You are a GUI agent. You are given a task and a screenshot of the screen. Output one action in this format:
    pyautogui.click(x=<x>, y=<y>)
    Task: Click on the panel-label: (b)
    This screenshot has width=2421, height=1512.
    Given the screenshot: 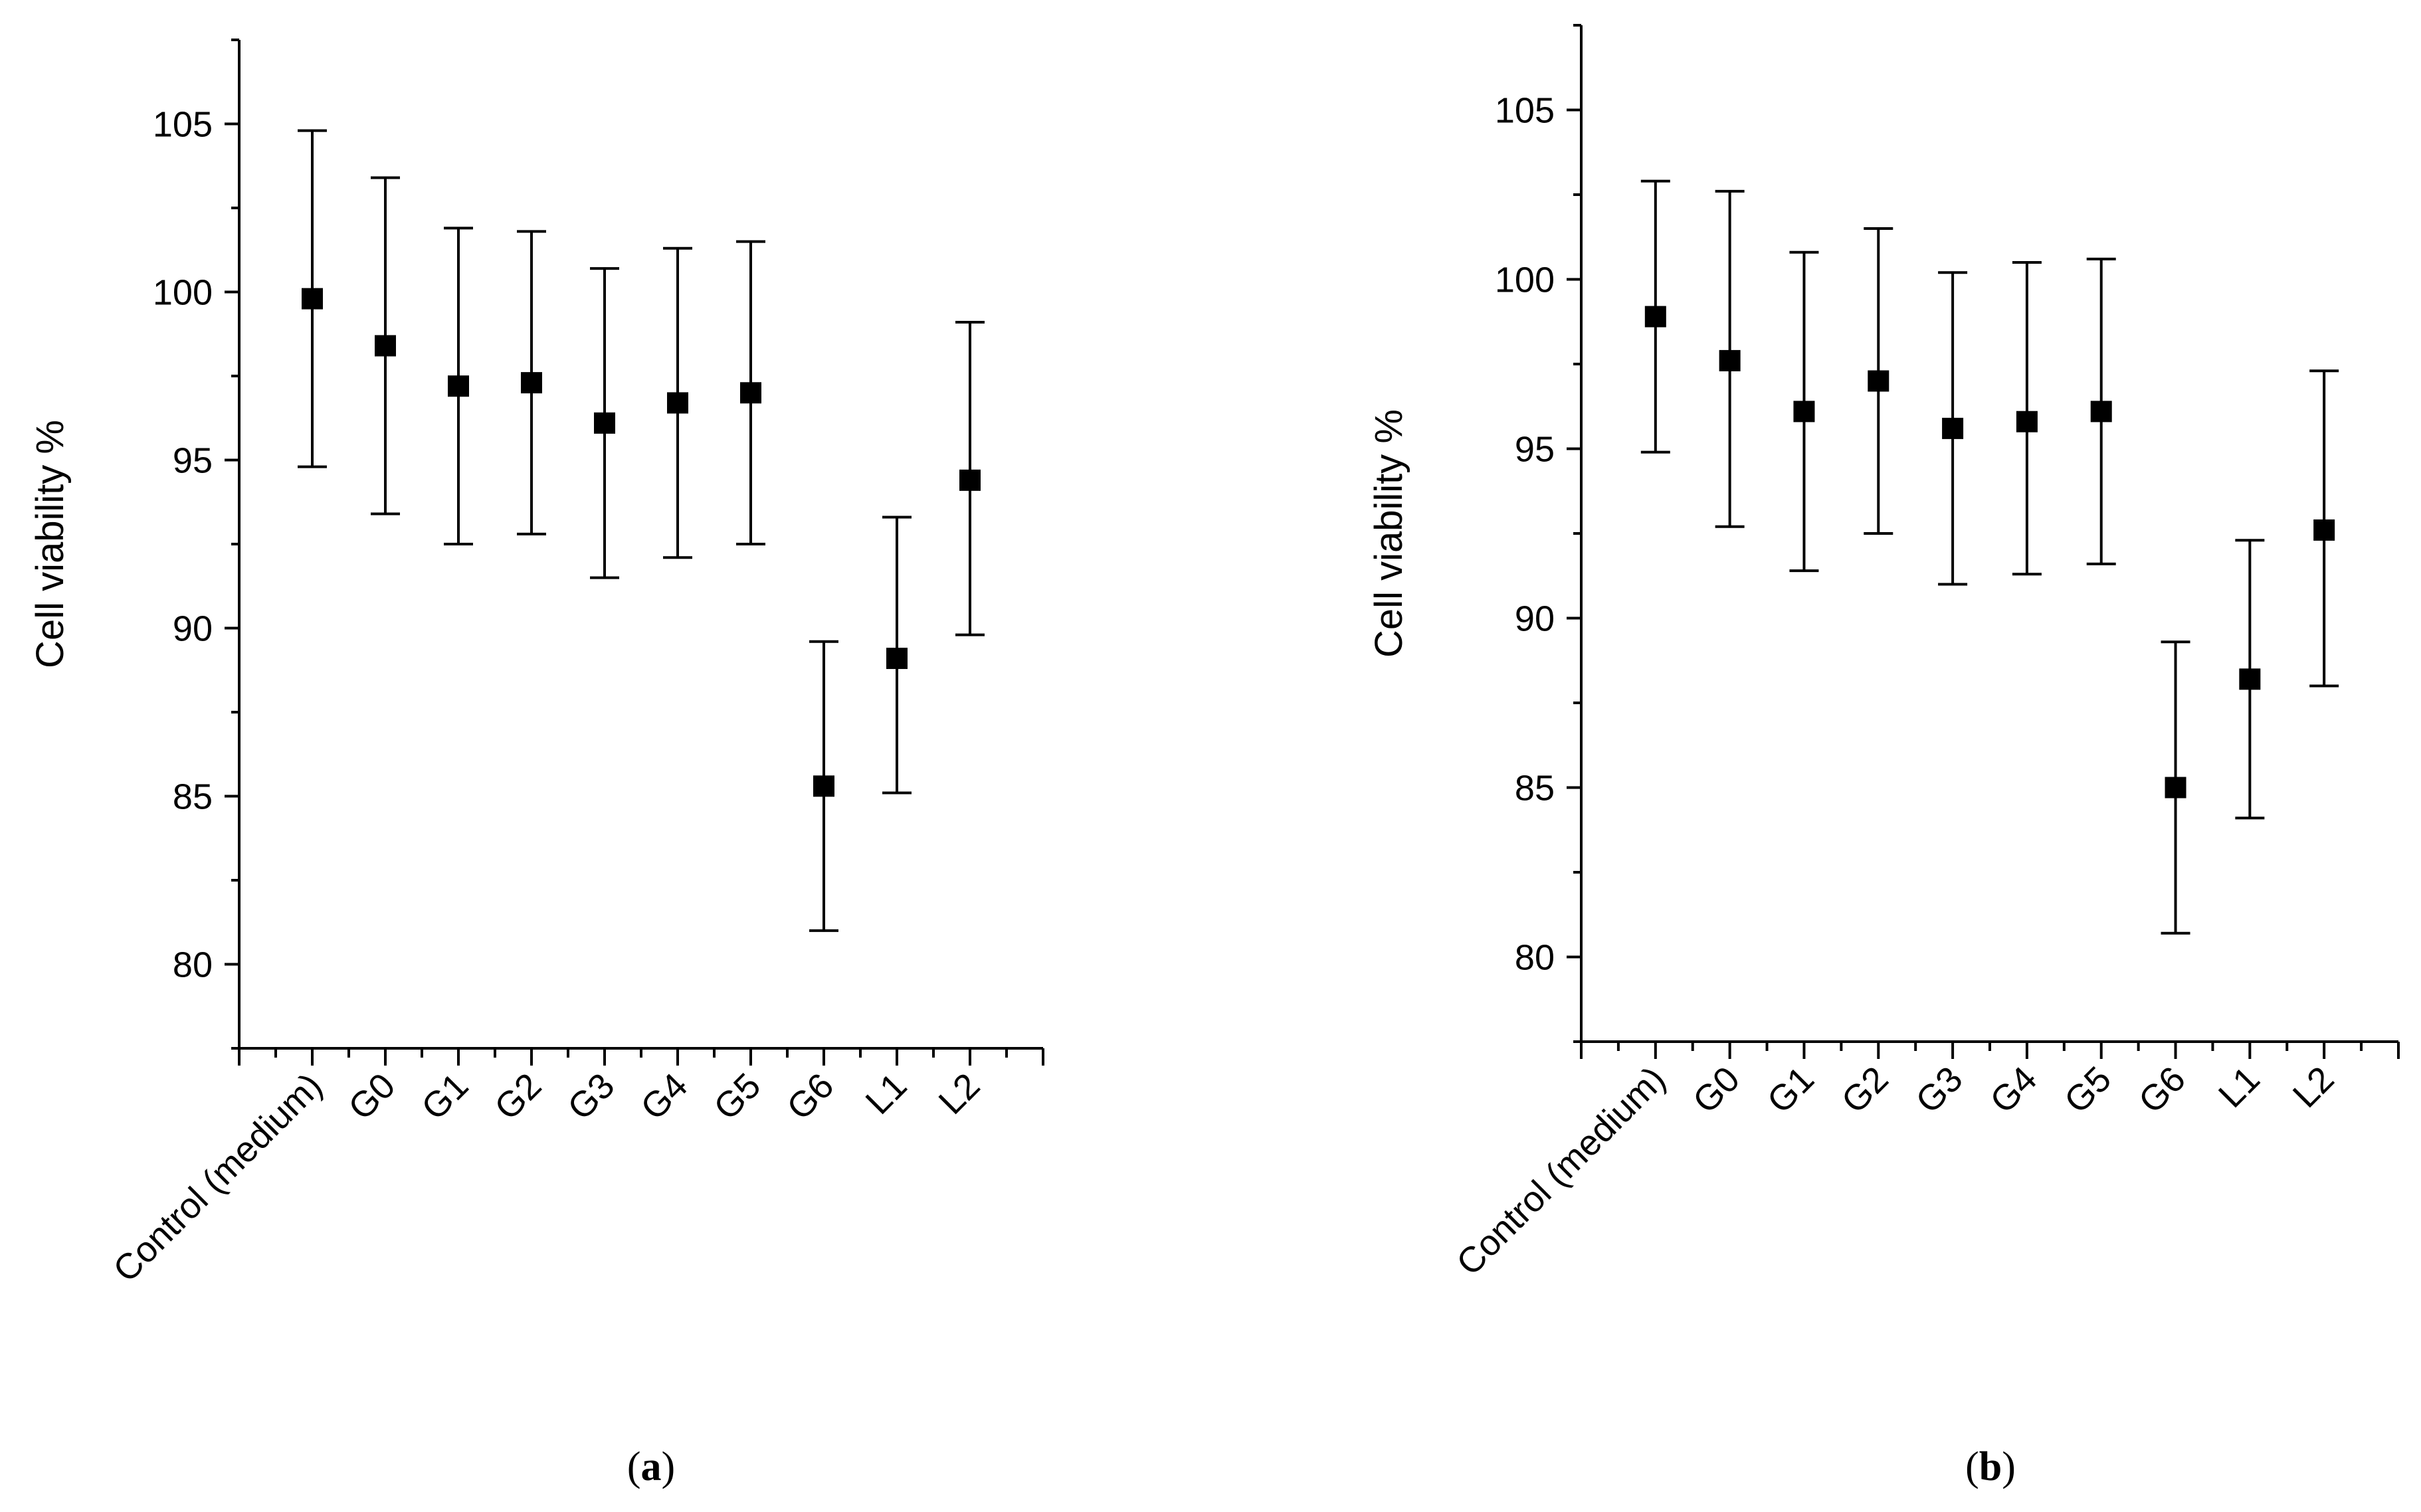 What is the action you would take?
    pyautogui.click(x=1991, y=1466)
    